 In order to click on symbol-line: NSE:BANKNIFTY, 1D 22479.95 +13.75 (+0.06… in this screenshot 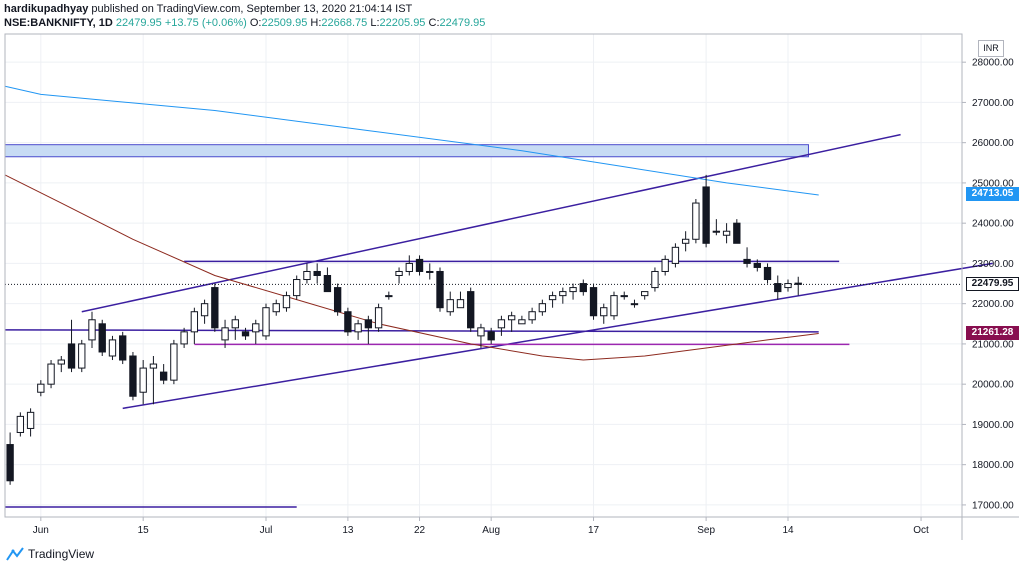, I will do `click(509, 23)`.